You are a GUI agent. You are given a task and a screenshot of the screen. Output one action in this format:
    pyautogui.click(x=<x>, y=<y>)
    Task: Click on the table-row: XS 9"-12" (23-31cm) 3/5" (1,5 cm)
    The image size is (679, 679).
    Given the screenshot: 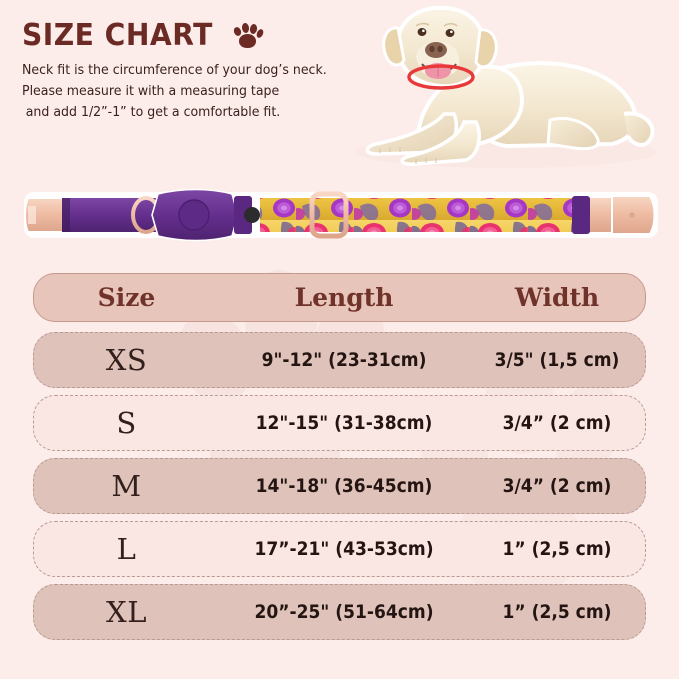 What is the action you would take?
    pyautogui.click(x=339, y=360)
    